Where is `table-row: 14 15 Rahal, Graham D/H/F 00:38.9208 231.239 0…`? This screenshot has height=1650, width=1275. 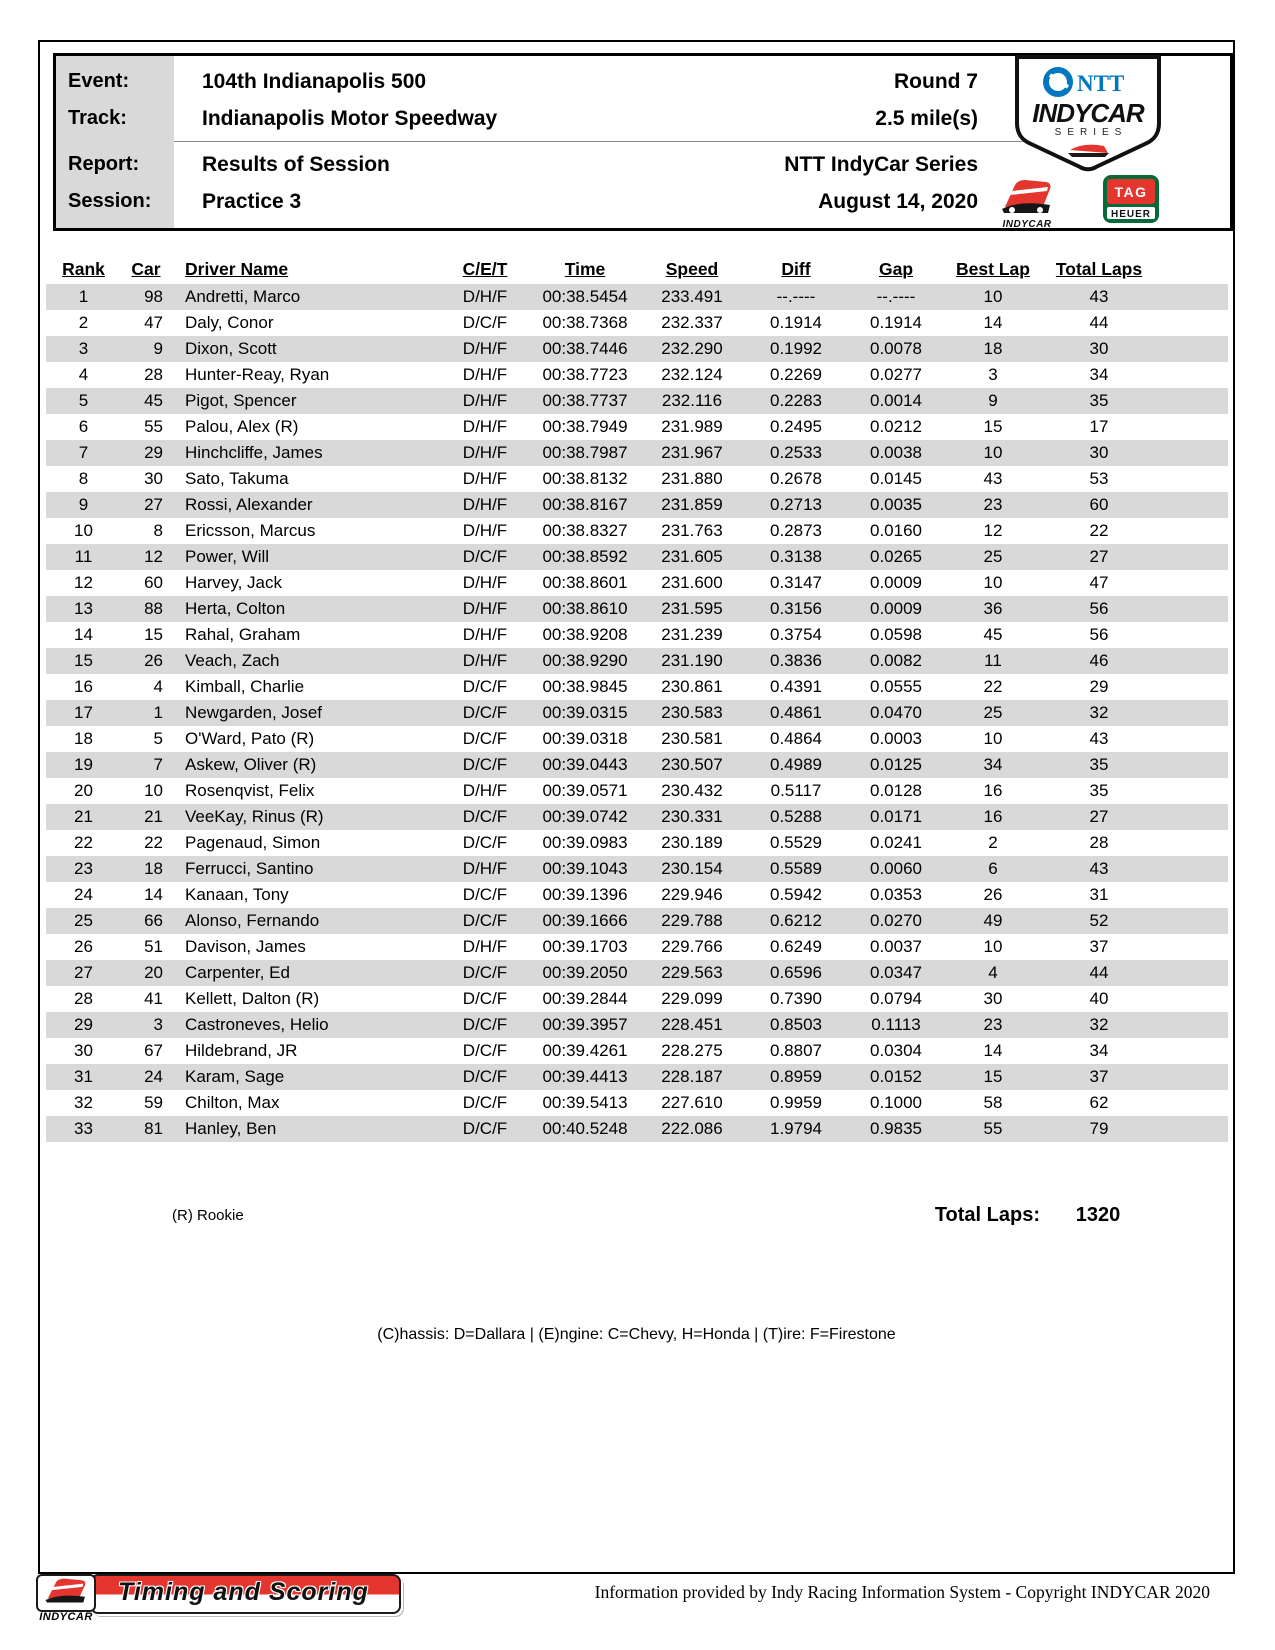 table-row: 14 15 Rahal, Graham D/H/F 00:38.9208 231.239 0… is located at coordinates (637, 635).